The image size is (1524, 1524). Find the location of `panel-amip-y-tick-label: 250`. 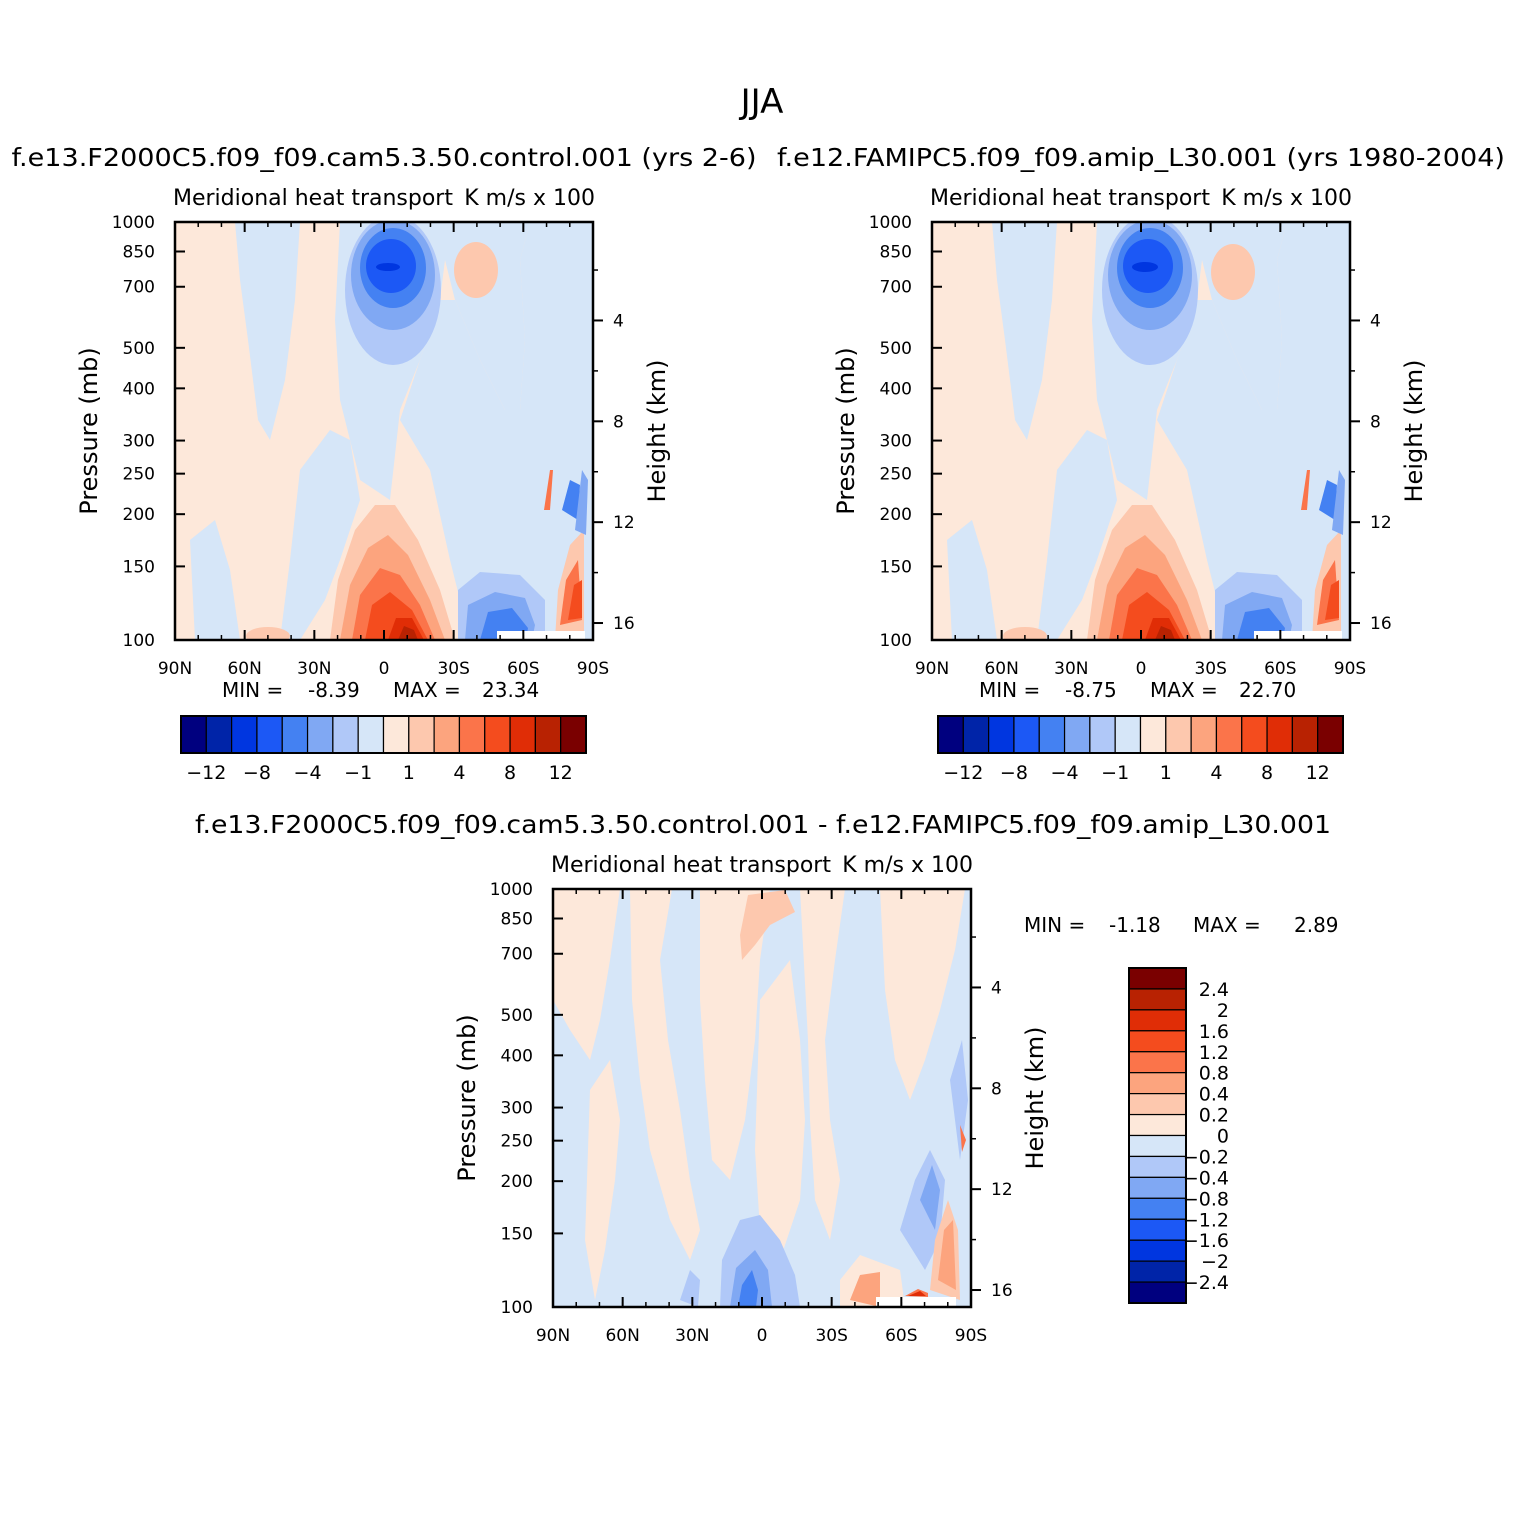

panel-amip-y-tick-label: 250 is located at coordinates (896, 475).